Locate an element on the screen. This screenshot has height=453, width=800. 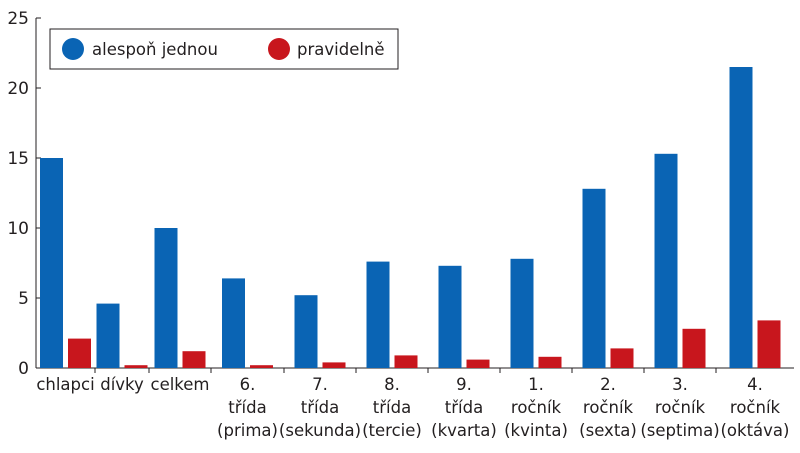
y-tick-label: 15 is located at coordinates (18, 159).